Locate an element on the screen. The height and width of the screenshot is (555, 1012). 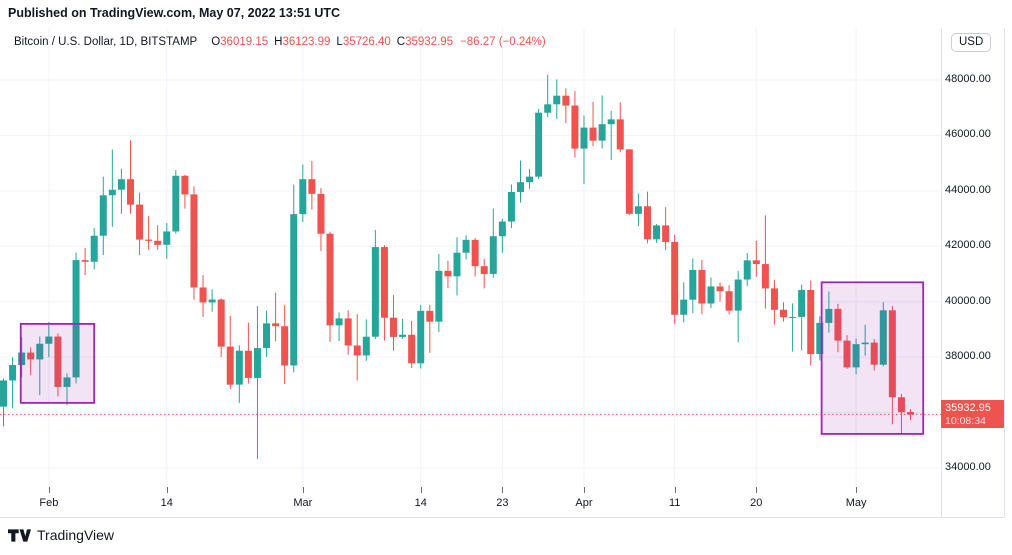
price-tick-label: 44000.00 is located at coordinates (968, 189).